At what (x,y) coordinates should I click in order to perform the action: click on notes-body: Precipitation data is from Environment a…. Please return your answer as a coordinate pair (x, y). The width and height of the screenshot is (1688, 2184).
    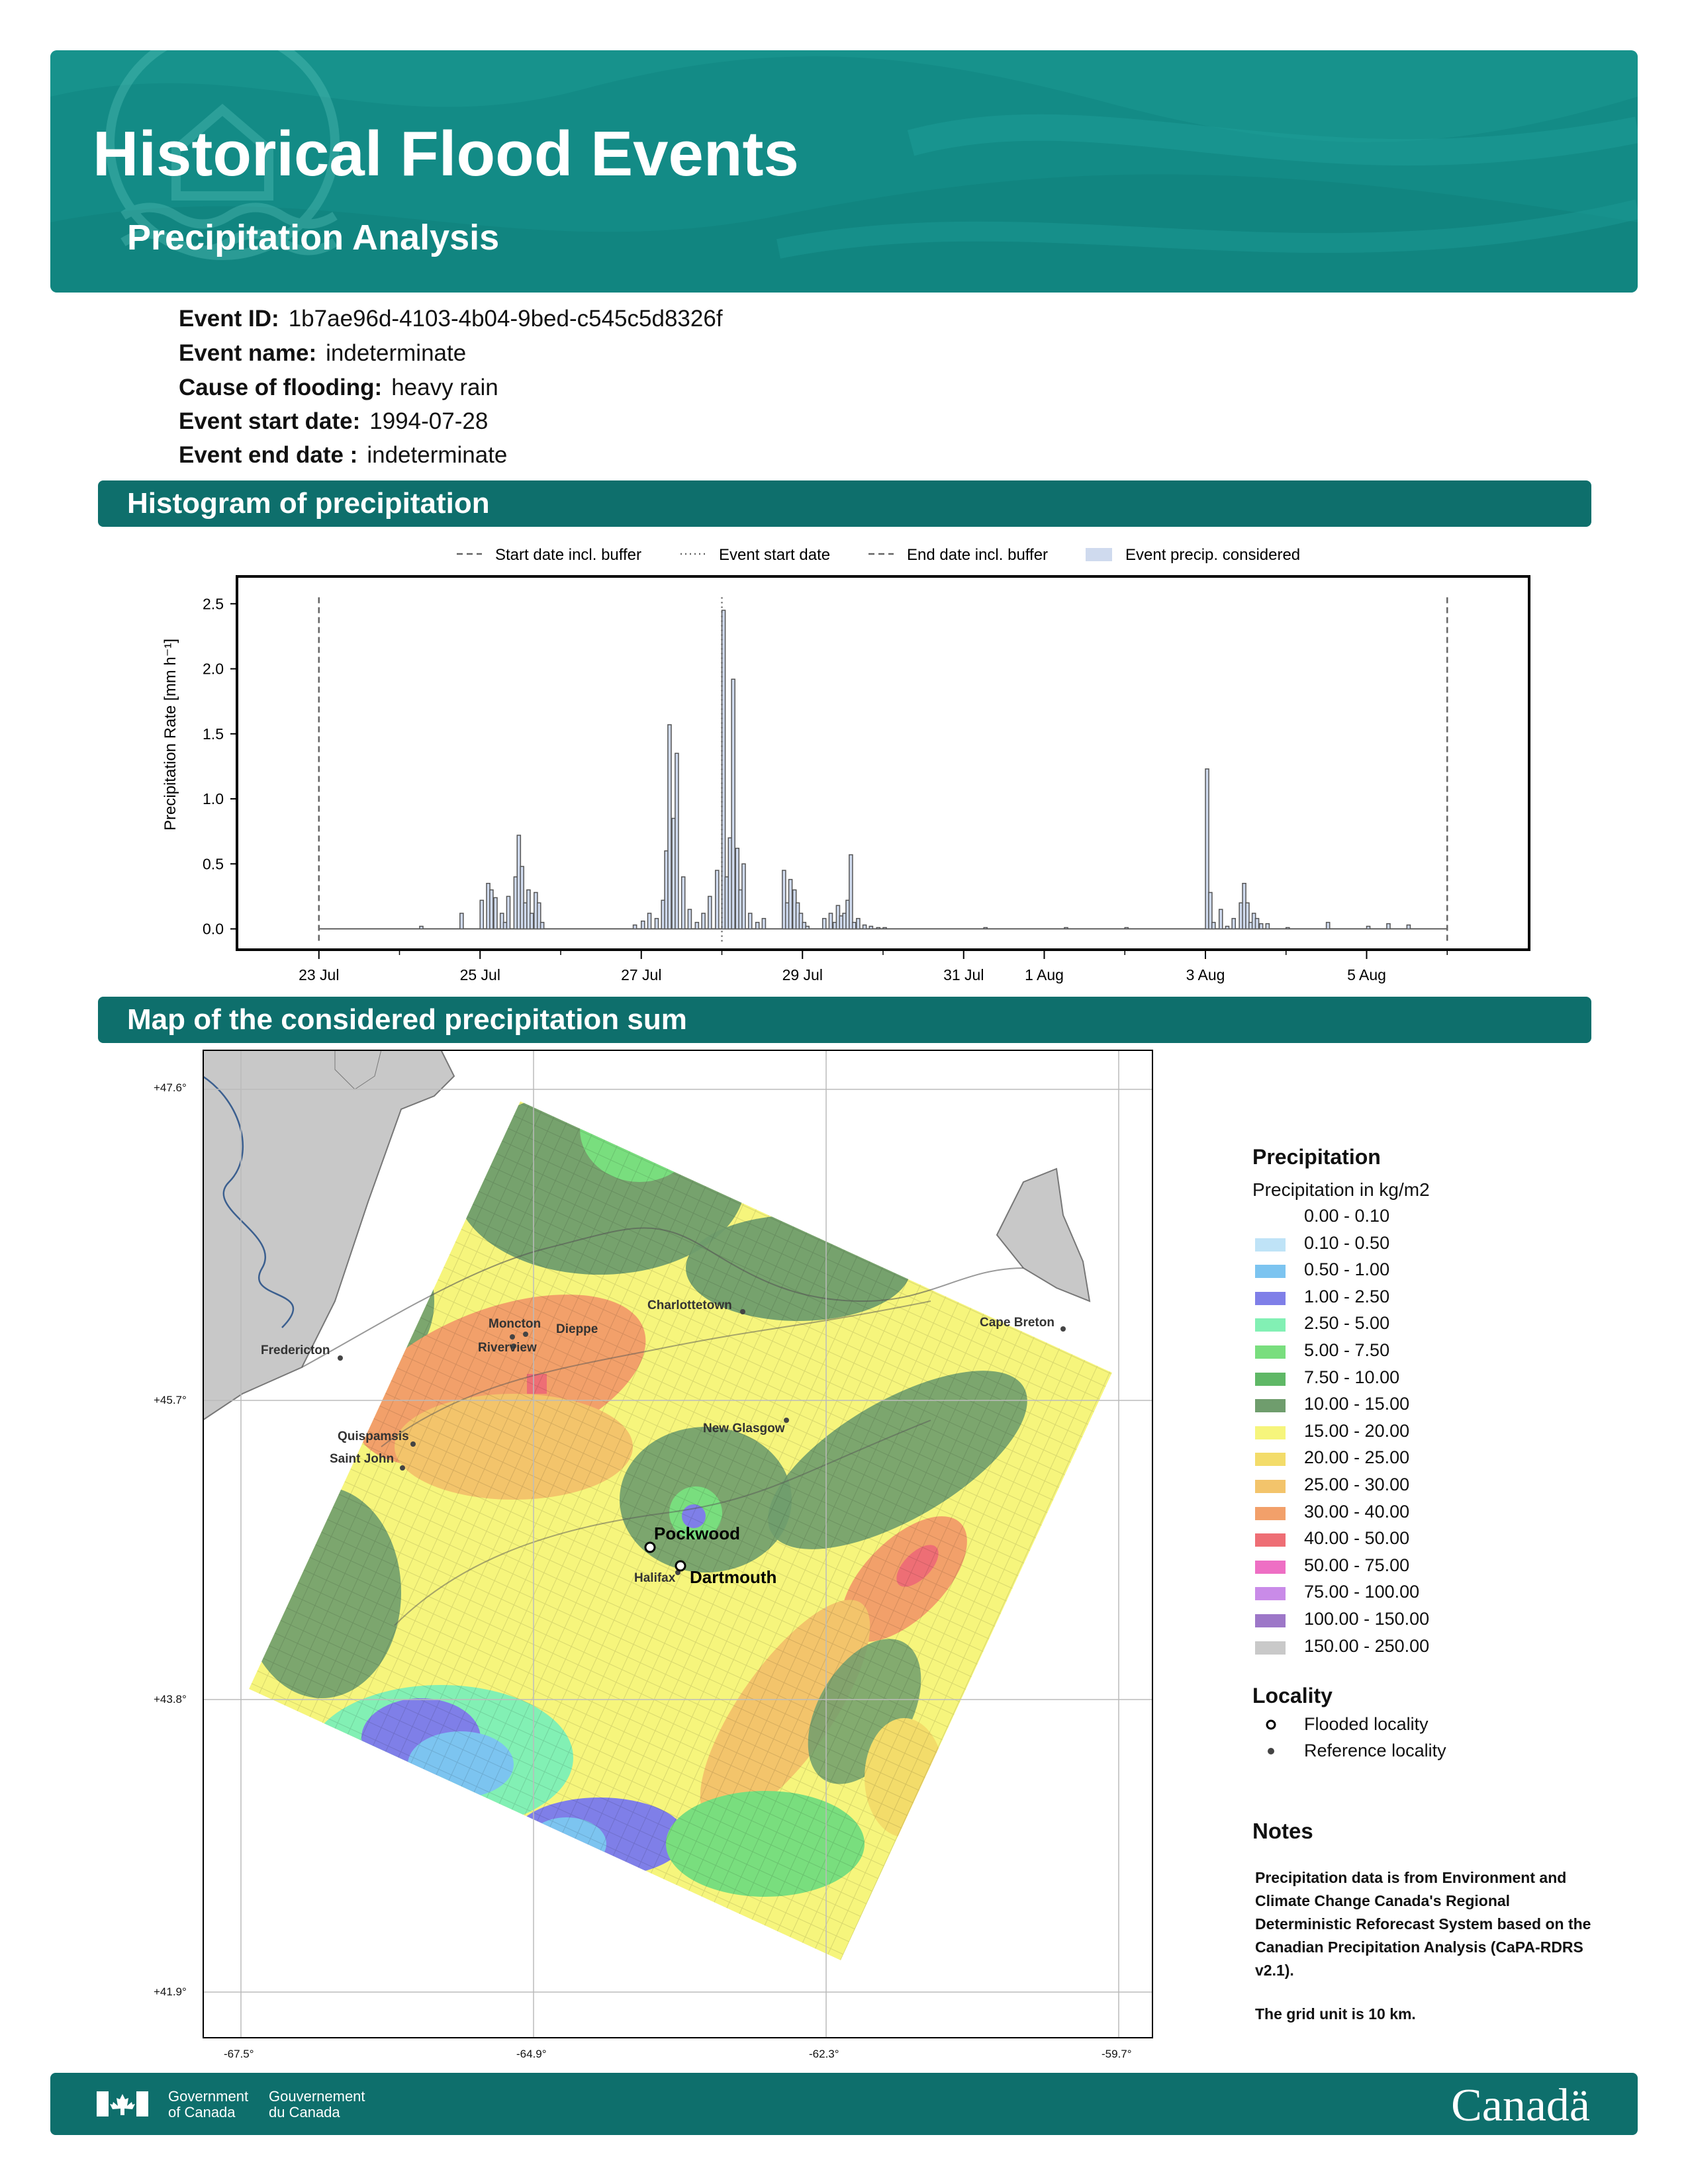
    Looking at the image, I should click on (1423, 1924).